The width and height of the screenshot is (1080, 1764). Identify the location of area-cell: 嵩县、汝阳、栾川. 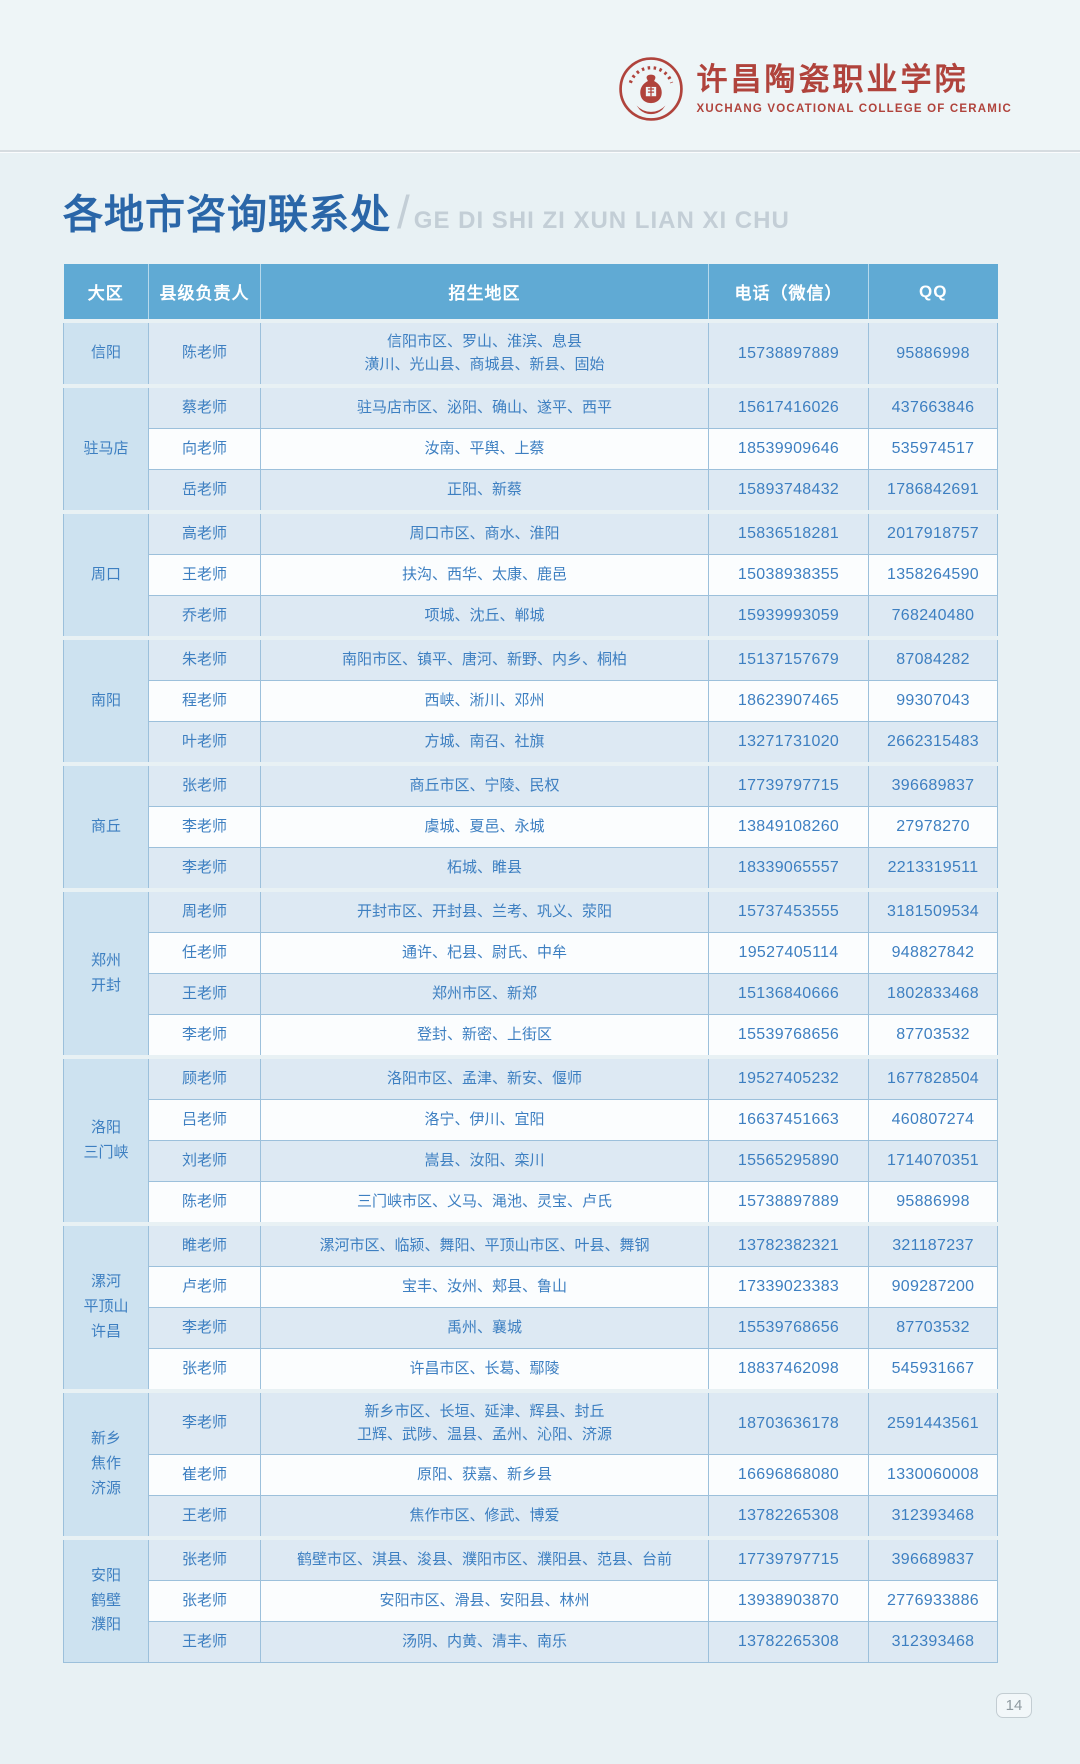
(484, 1161).